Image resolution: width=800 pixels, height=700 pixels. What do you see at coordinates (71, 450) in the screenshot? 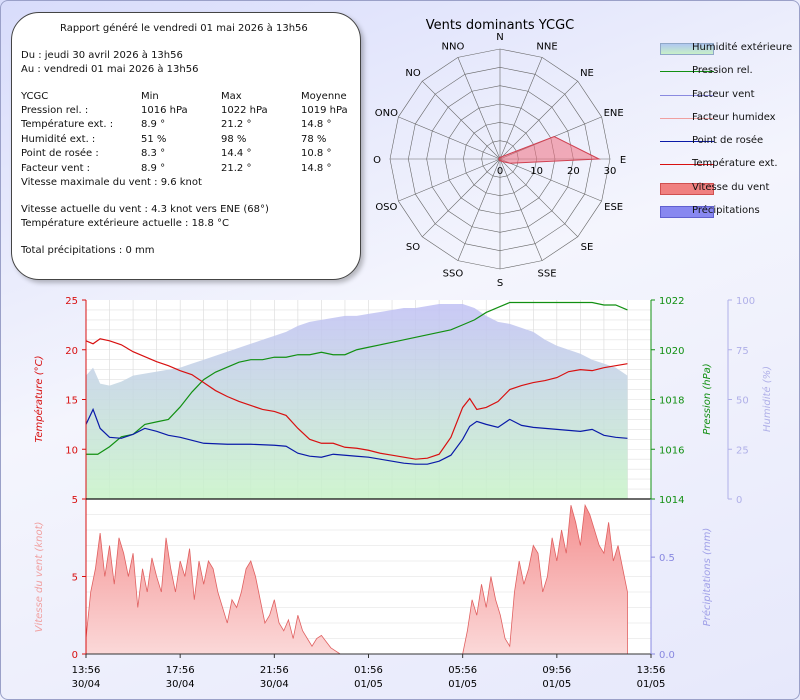
I see `temperature-tick-label: 10` at bounding box center [71, 450].